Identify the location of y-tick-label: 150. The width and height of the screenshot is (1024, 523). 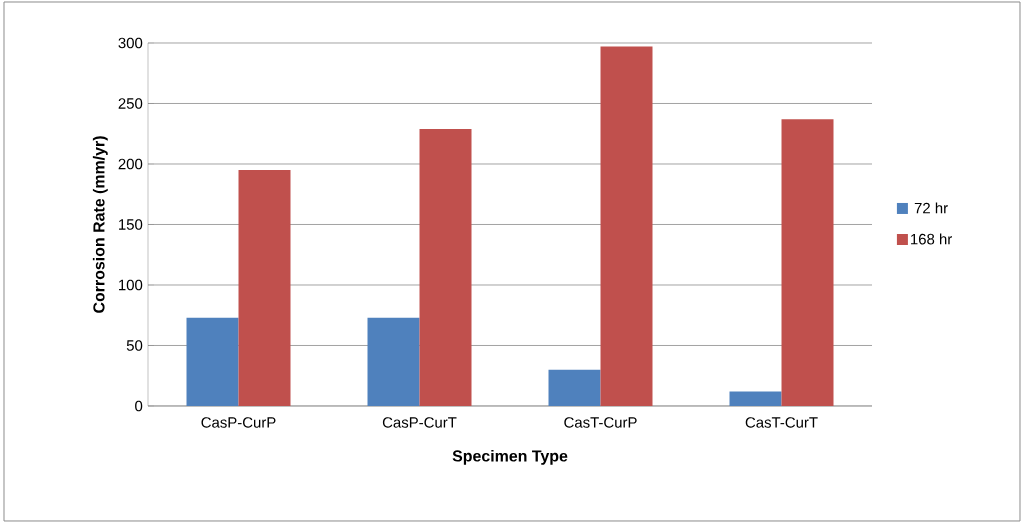
(131, 224).